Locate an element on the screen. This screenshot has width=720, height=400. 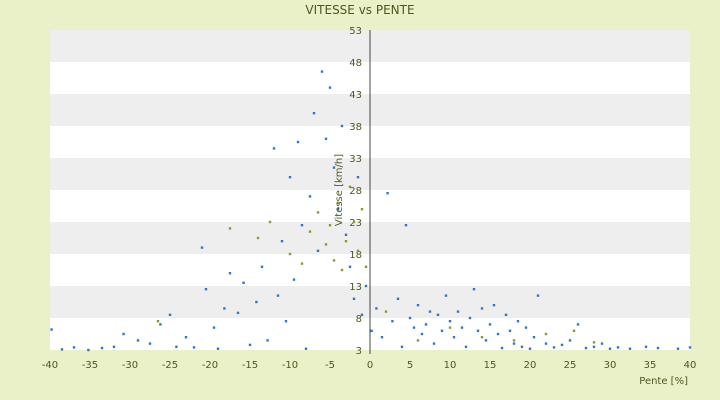
y-tick-label: 38 is located at coordinates (355, 127).